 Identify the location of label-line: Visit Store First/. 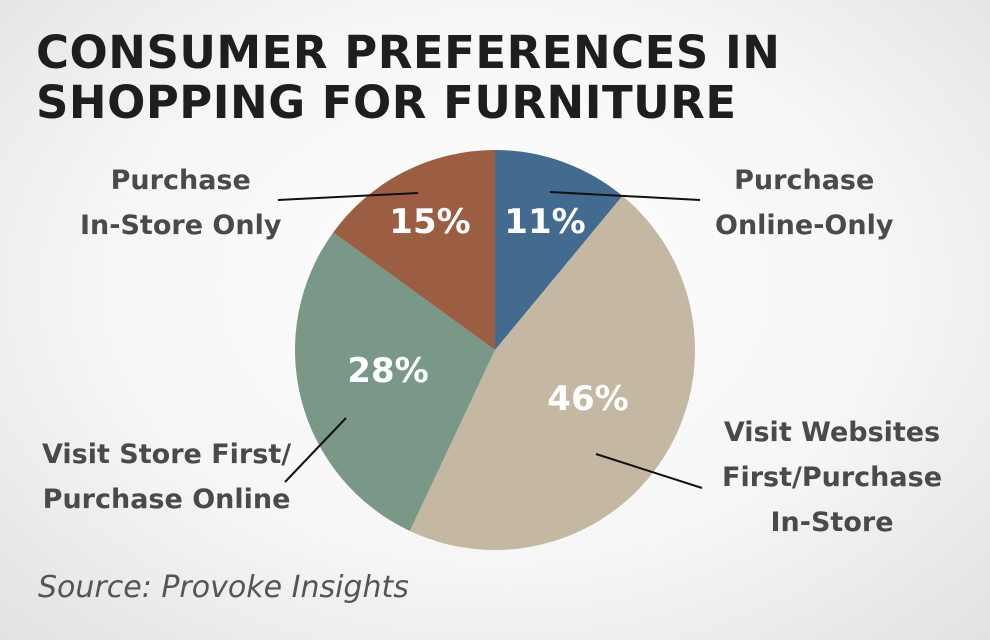
(167, 454).